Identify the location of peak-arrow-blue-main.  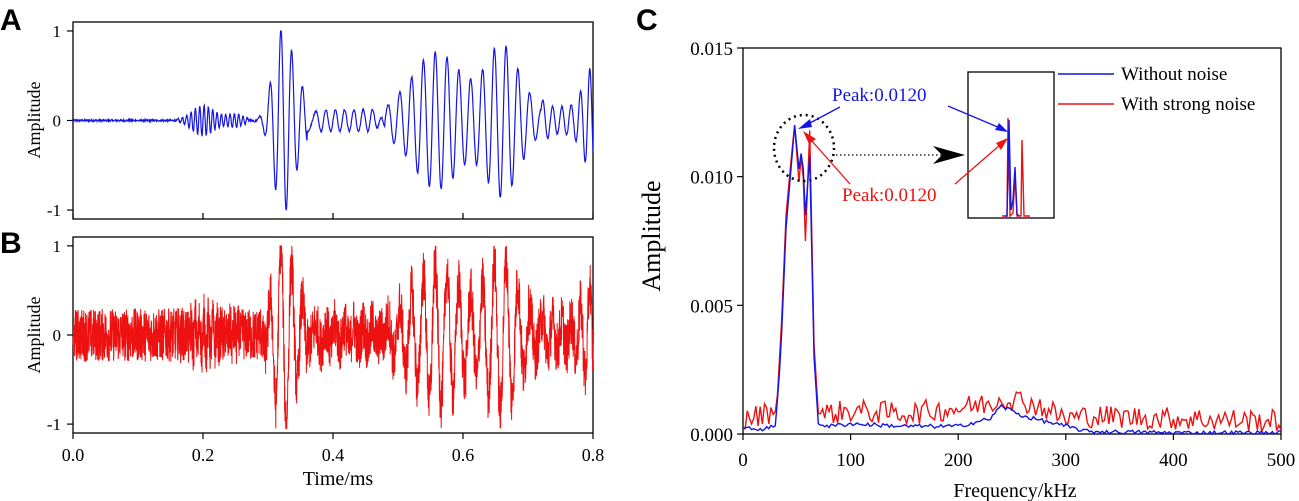
(824, 115).